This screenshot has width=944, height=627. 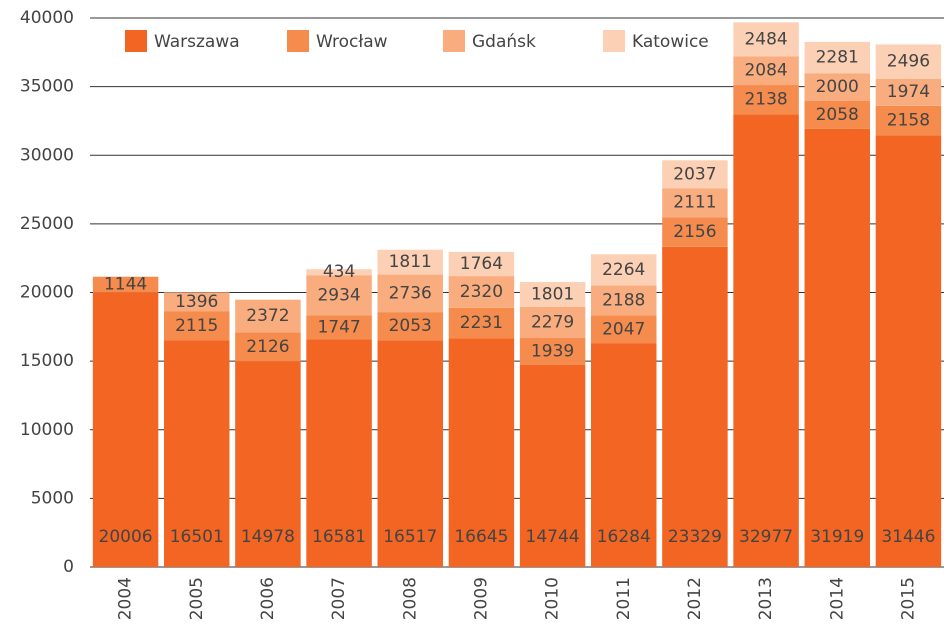 I want to click on value-label: 1764, so click(x=481, y=264).